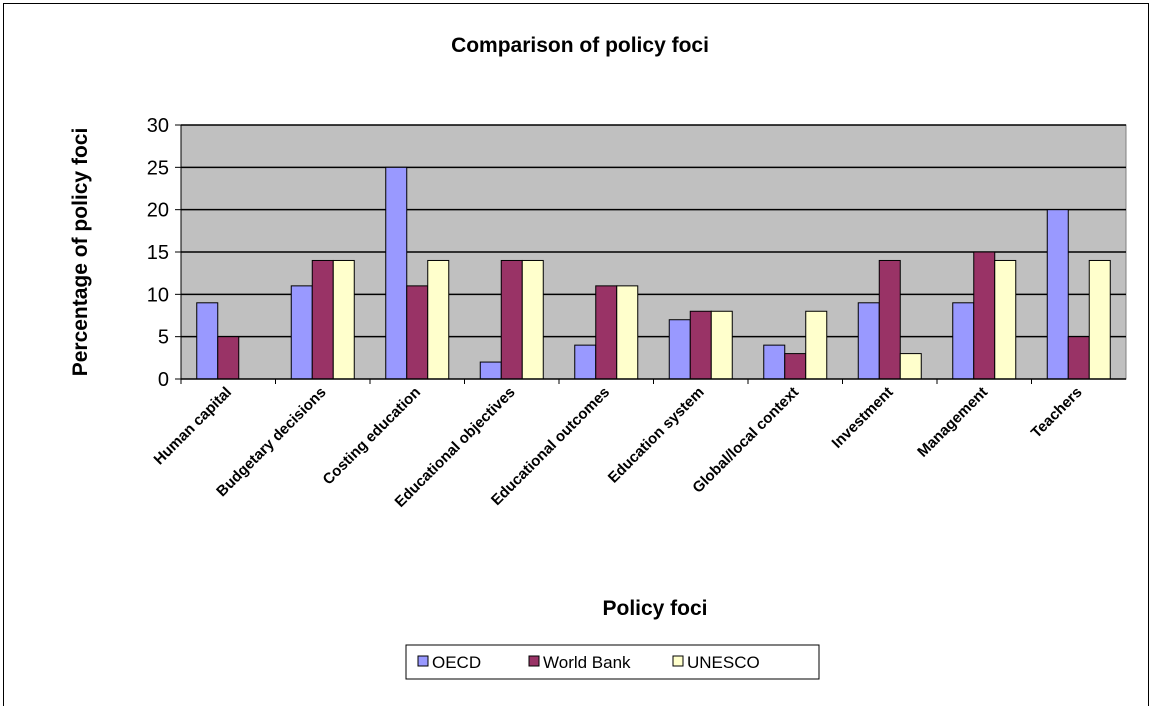 This screenshot has height=706, width=1153. I want to click on y-tick-label: 0, so click(163, 380).